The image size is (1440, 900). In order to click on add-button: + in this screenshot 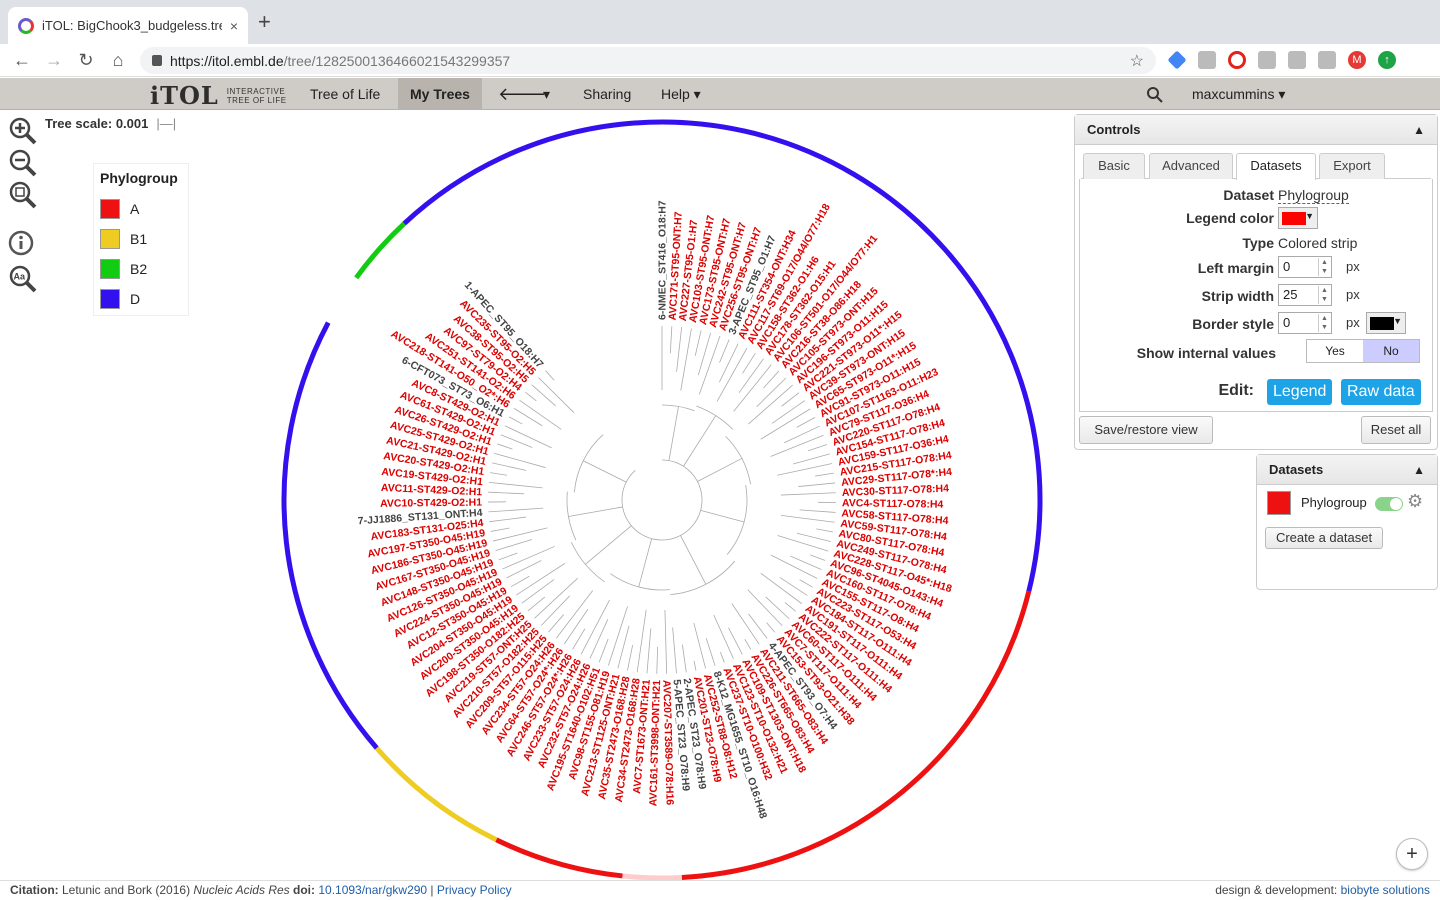, I will do `click(1412, 854)`.